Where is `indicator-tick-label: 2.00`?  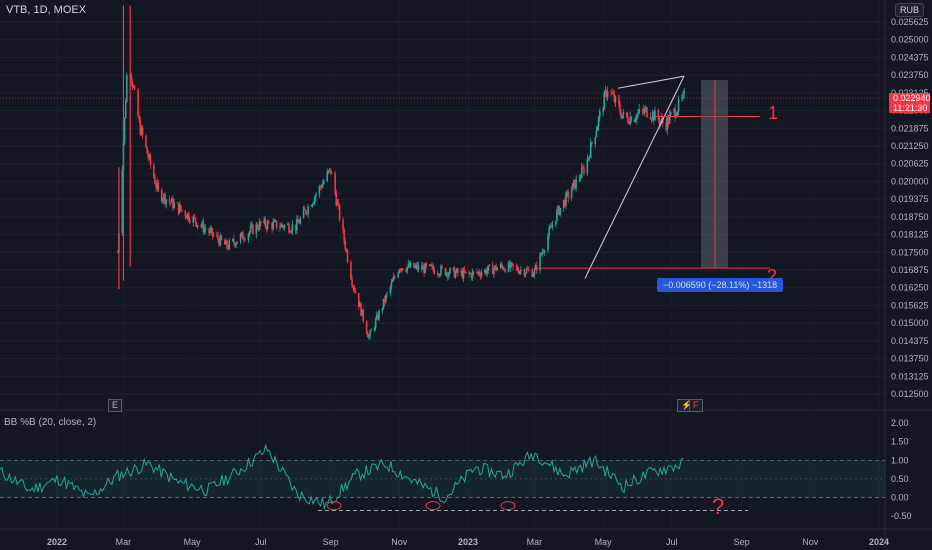
indicator-tick-label: 2.00 is located at coordinates (900, 423).